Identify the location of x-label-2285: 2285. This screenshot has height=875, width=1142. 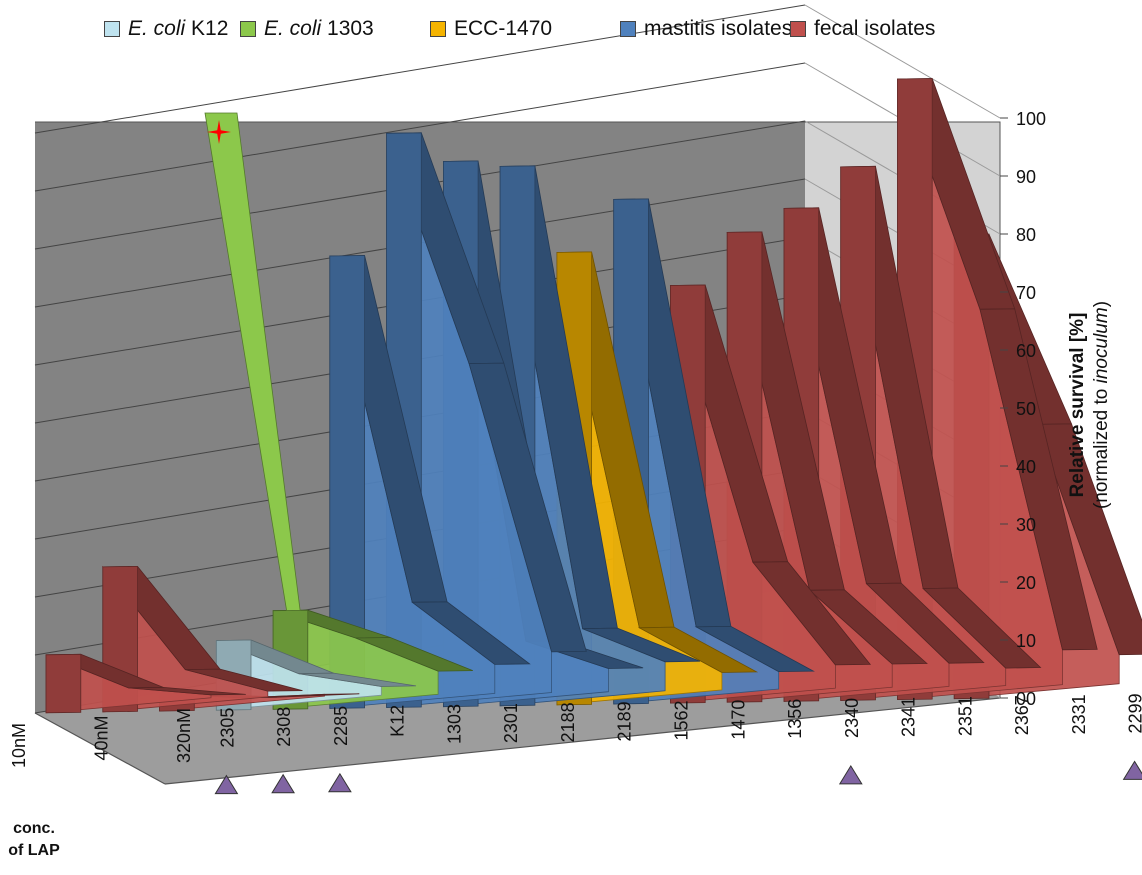
(341, 726).